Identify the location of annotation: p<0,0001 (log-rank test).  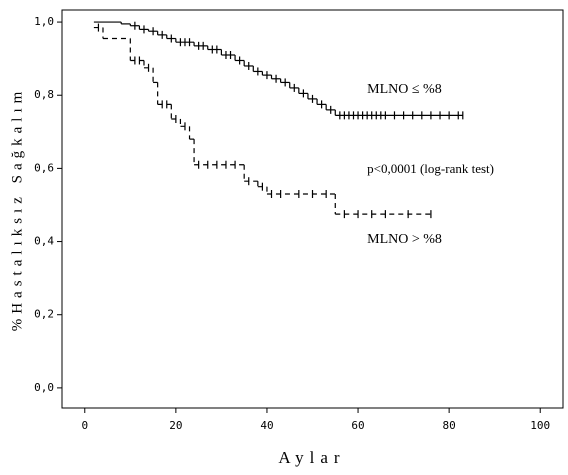
(430, 168).